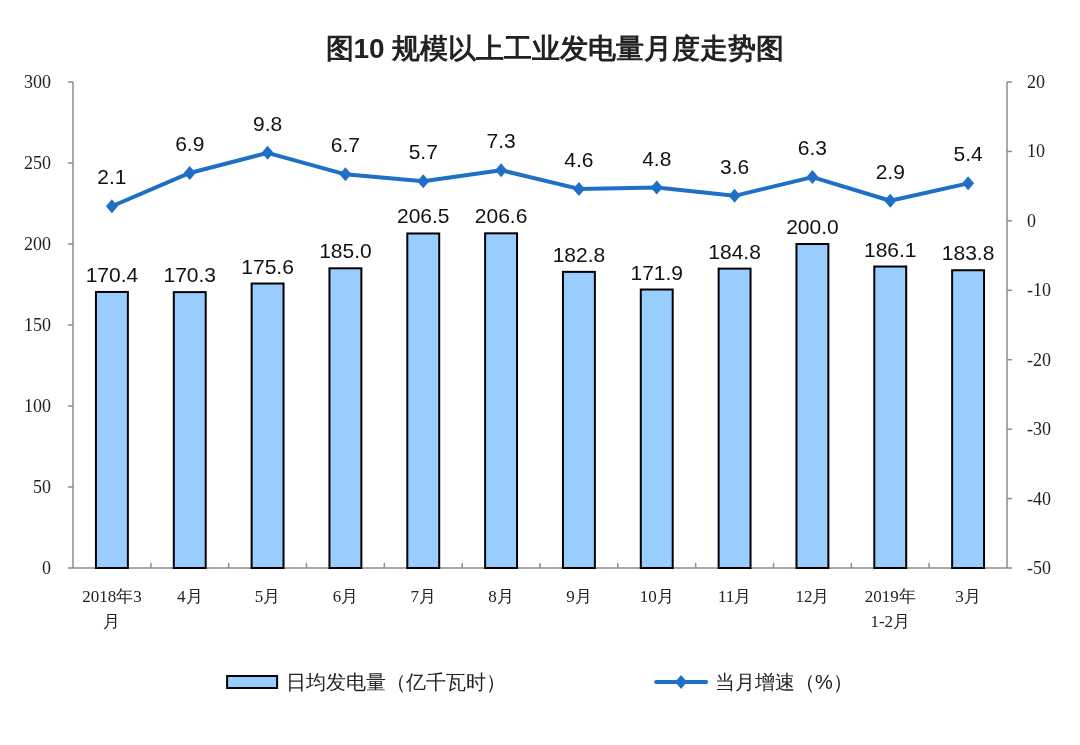  Describe the element at coordinates (1039, 359) in the screenshot. I see `y2-tick-label: -20` at that location.